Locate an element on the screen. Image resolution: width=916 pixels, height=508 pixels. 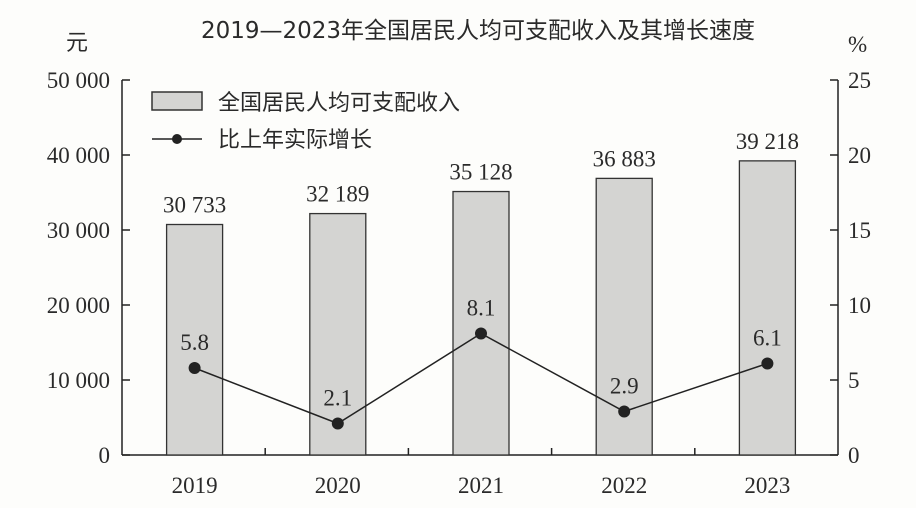
bar-value-label: 36 883 is located at coordinates (624, 158).